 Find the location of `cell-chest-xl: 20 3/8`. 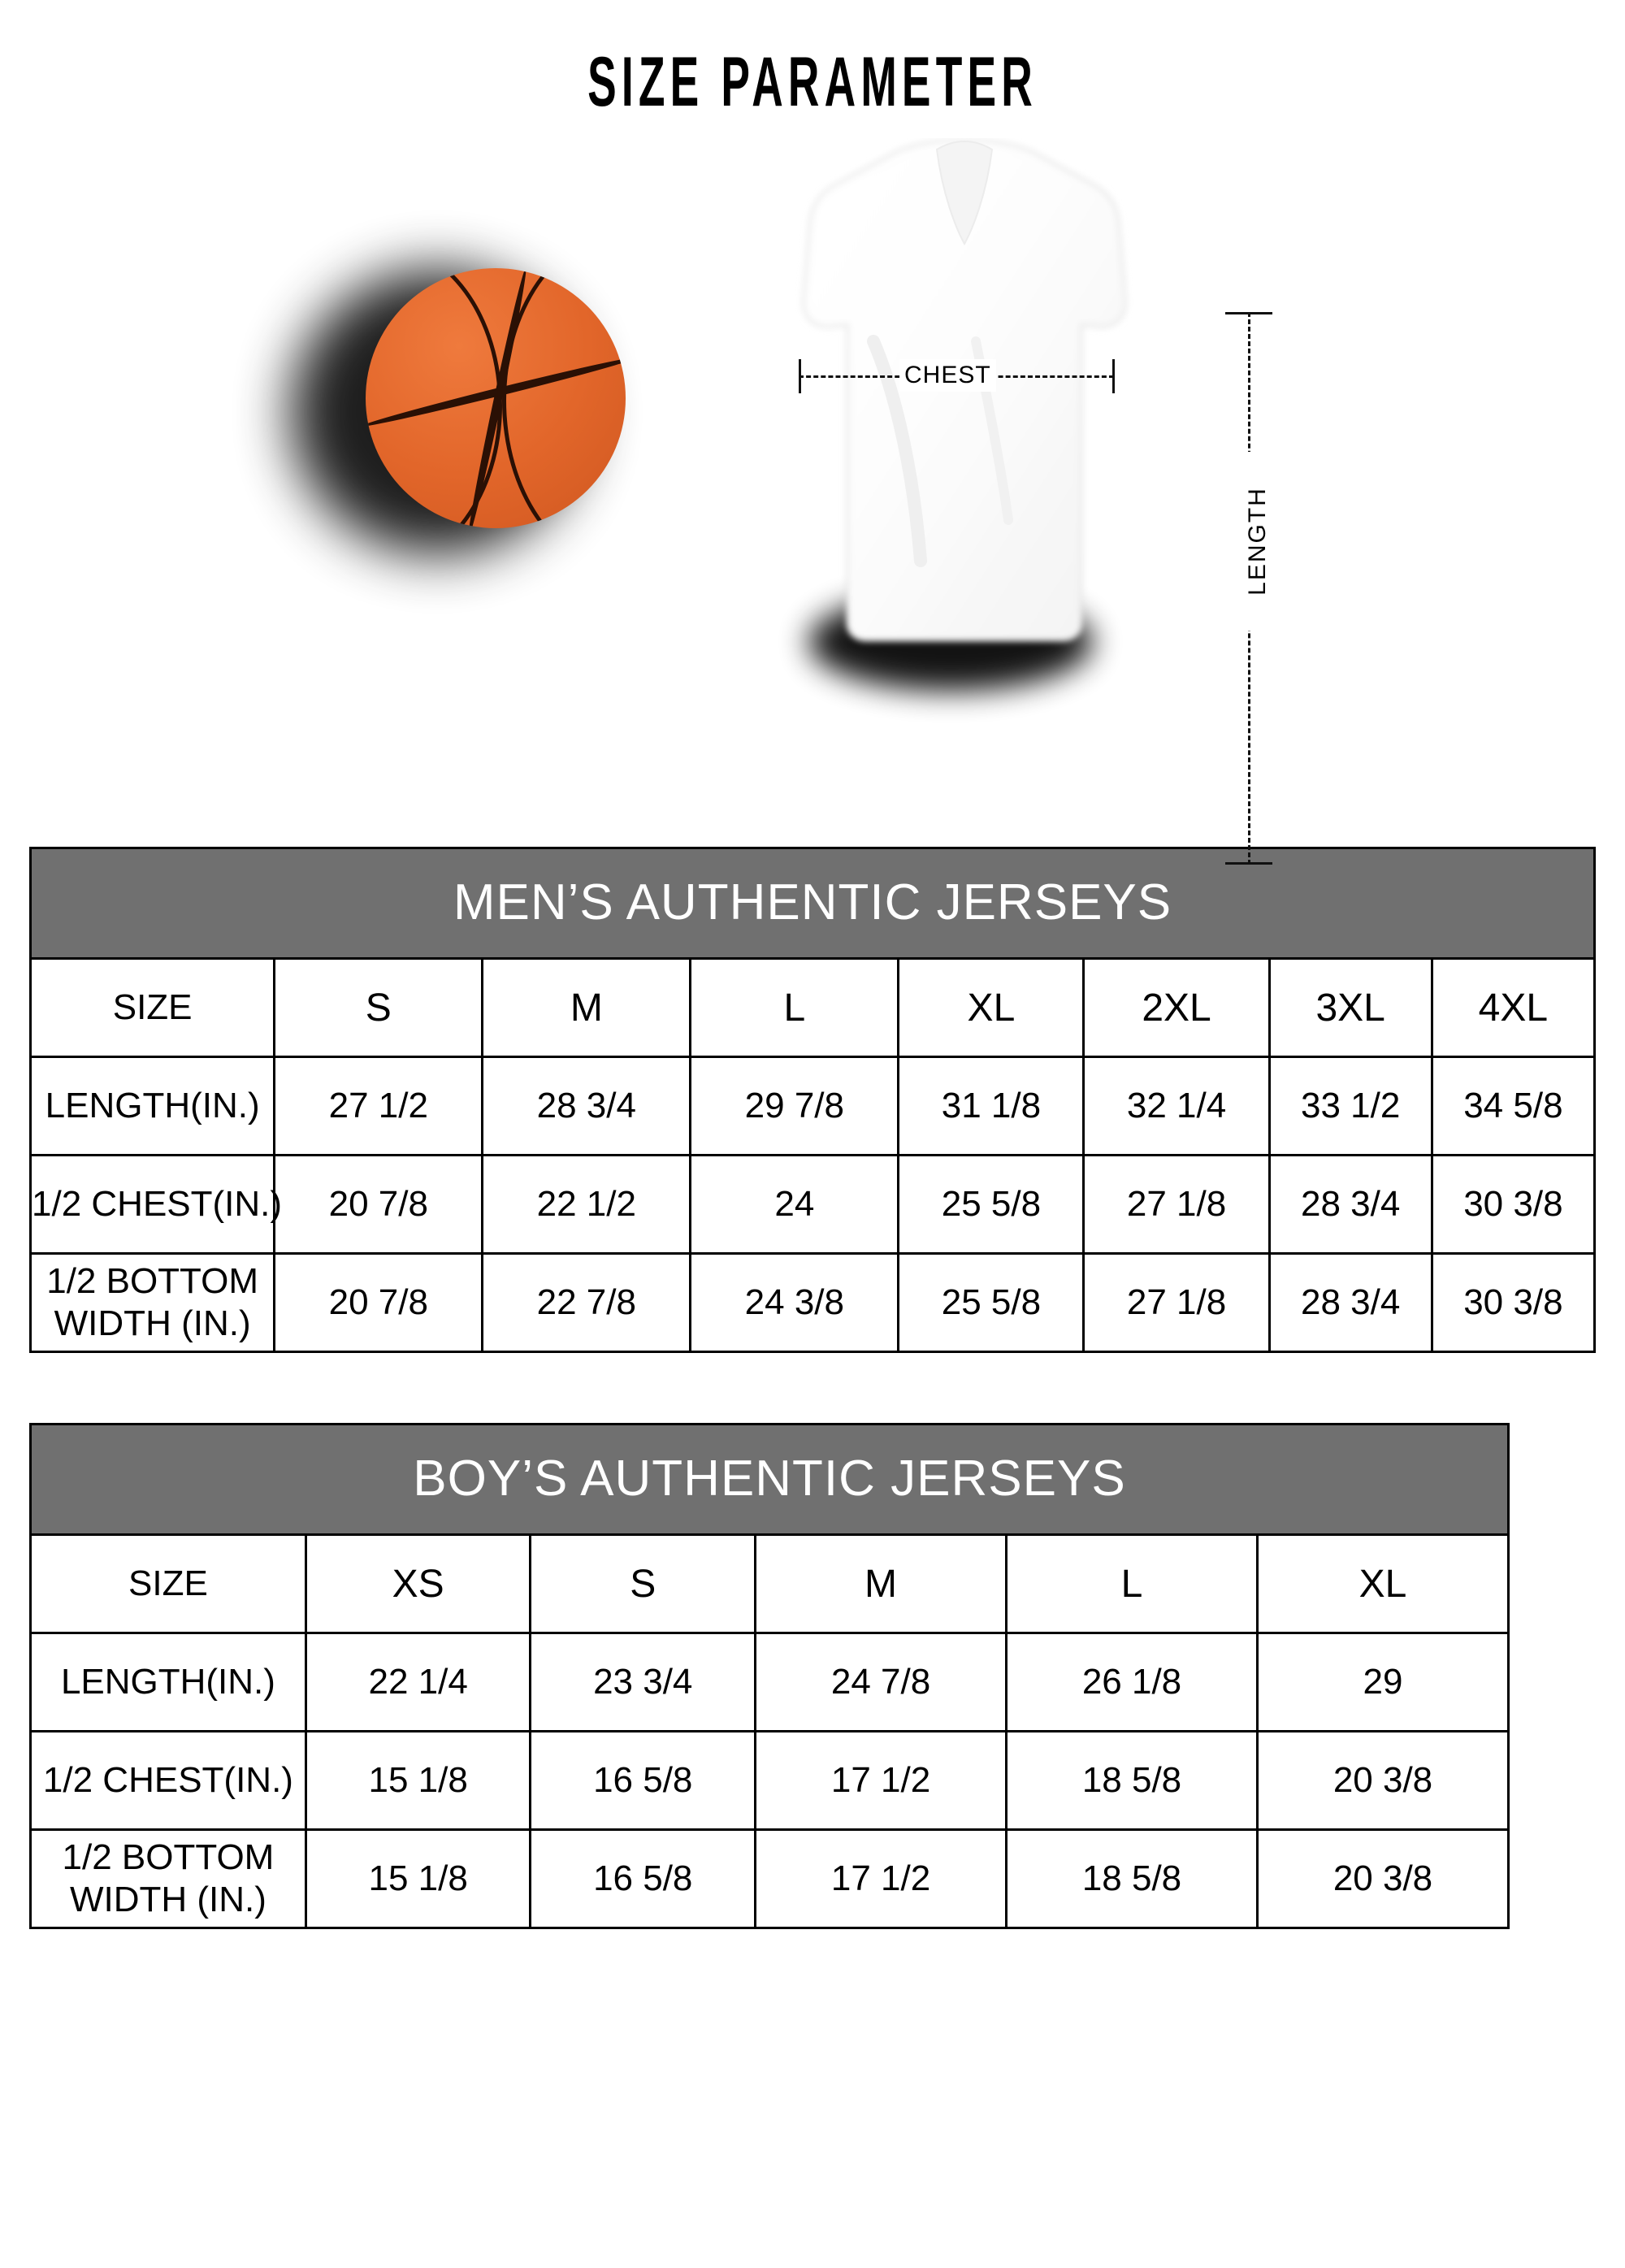

cell-chest-xl: 20 3/8 is located at coordinates (1382, 1780).